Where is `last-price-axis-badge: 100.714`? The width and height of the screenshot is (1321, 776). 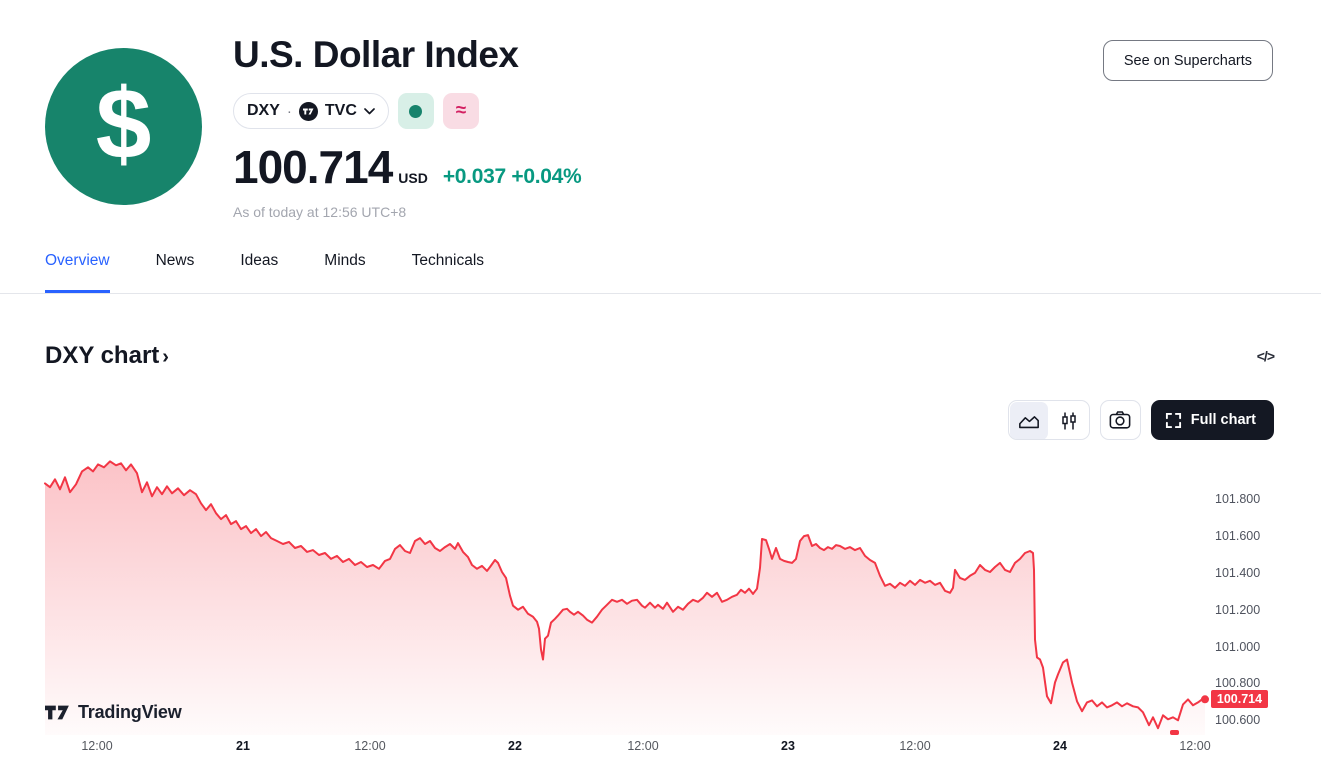
last-price-axis-badge: 100.714 is located at coordinates (1239, 699).